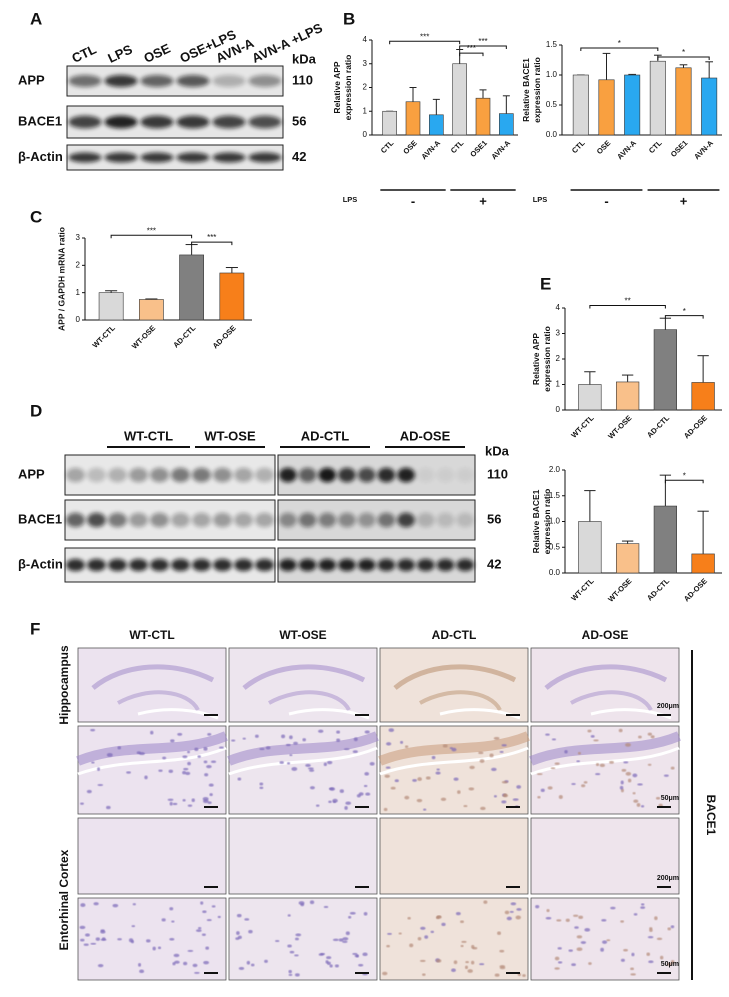 This screenshot has height=997, width=729. I want to click on tissue-layer, so click(158, 701).